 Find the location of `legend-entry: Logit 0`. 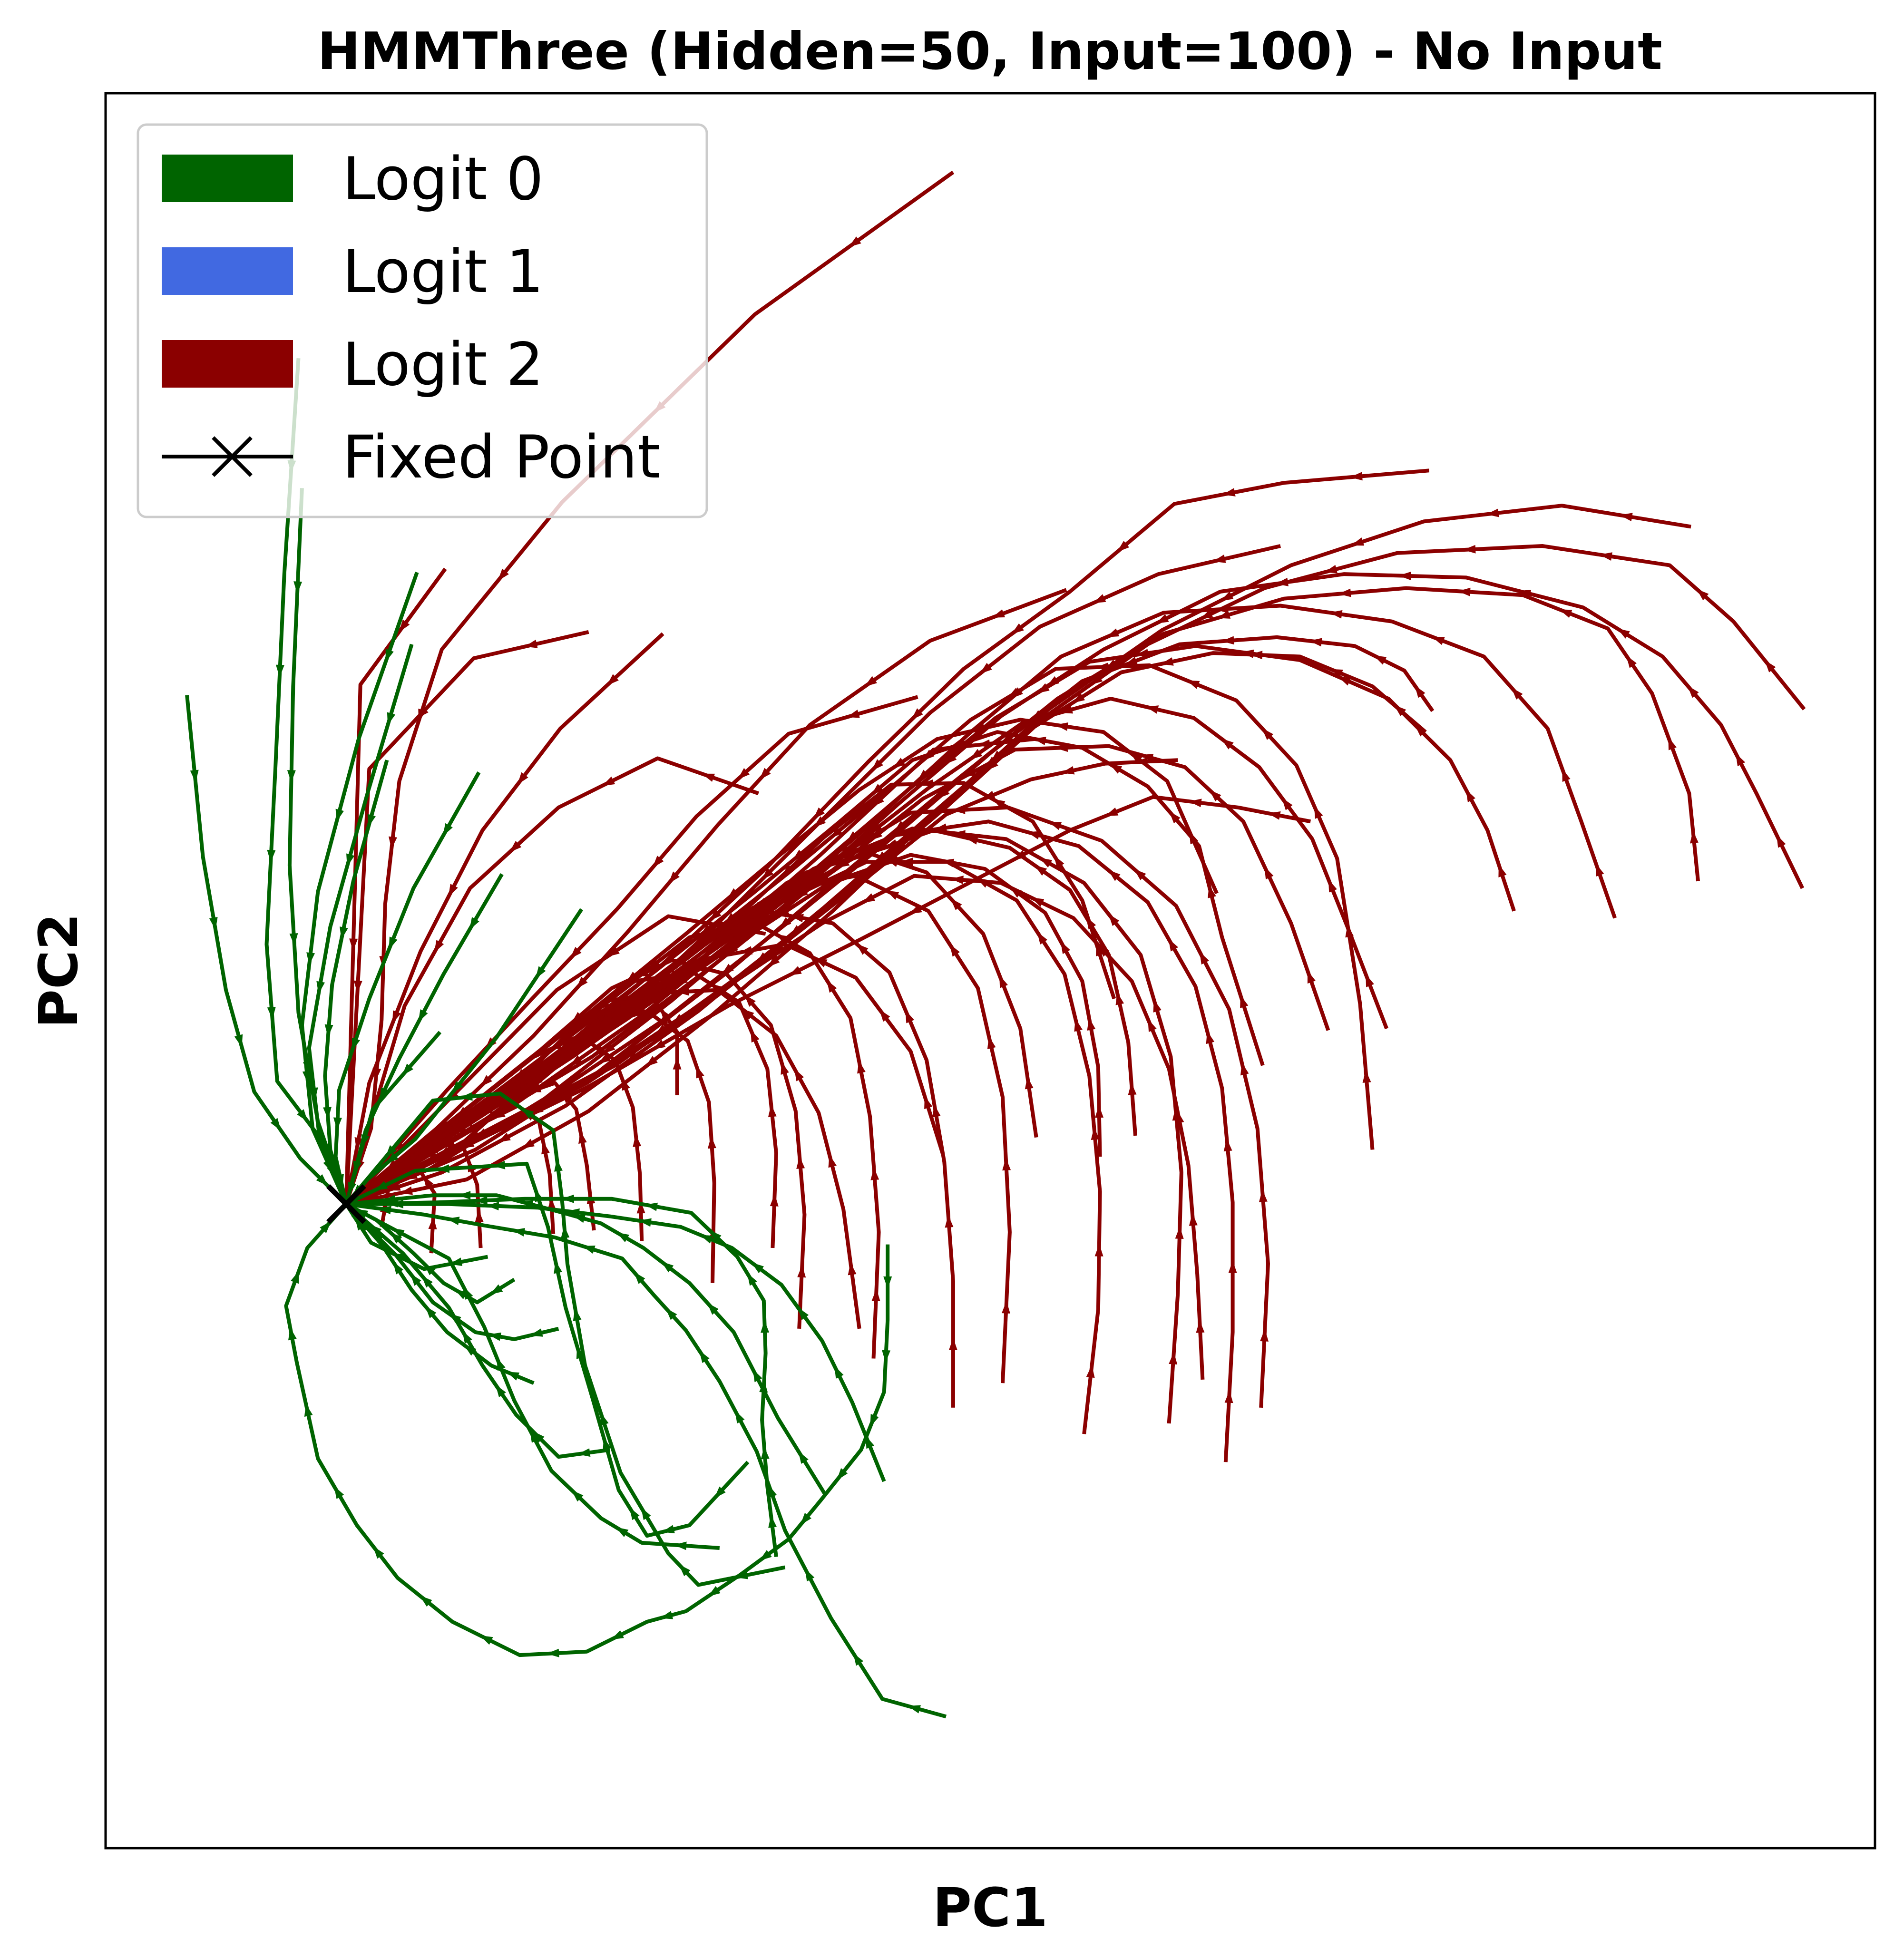

legend-entry: Logit 0 is located at coordinates (353, 179).